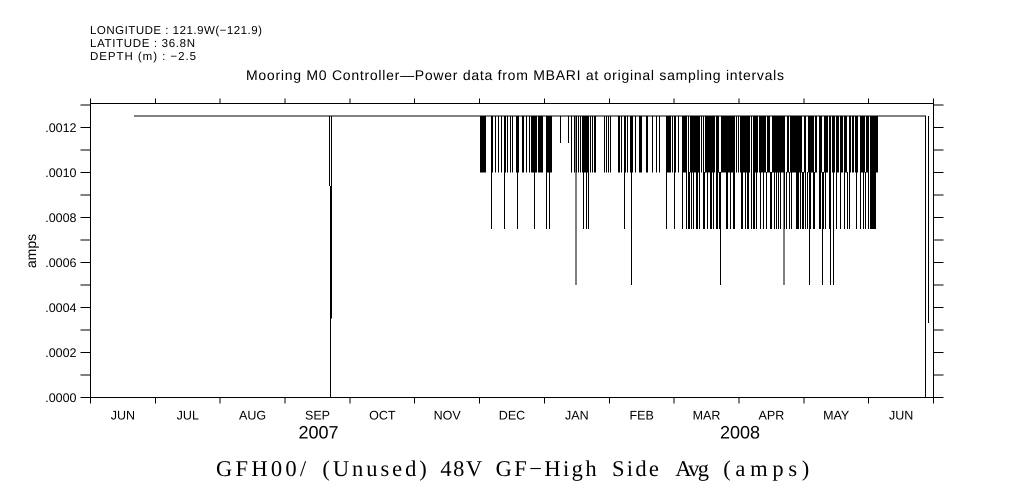 The image size is (1009, 504). I want to click on svg-text: LATITUDE : 36.8N, so click(142, 44).